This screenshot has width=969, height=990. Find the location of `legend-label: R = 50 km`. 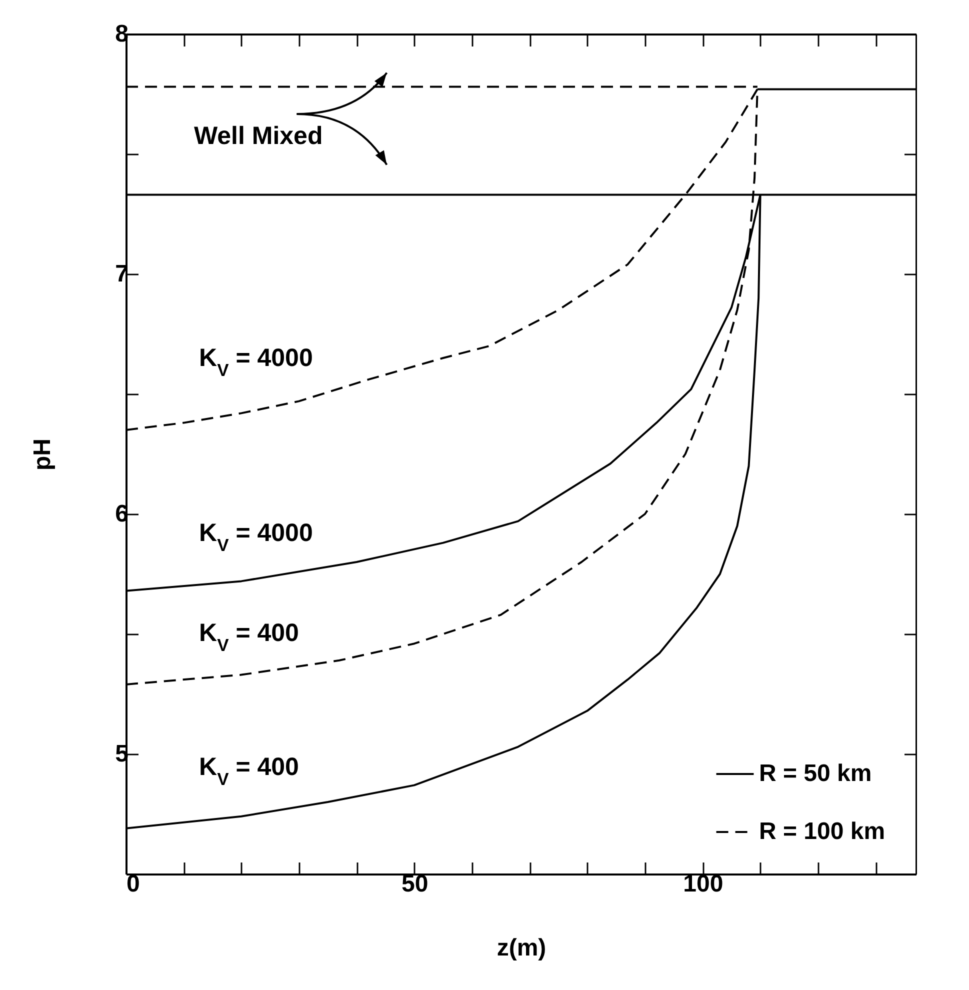

legend-label: R = 50 km is located at coordinates (815, 773).